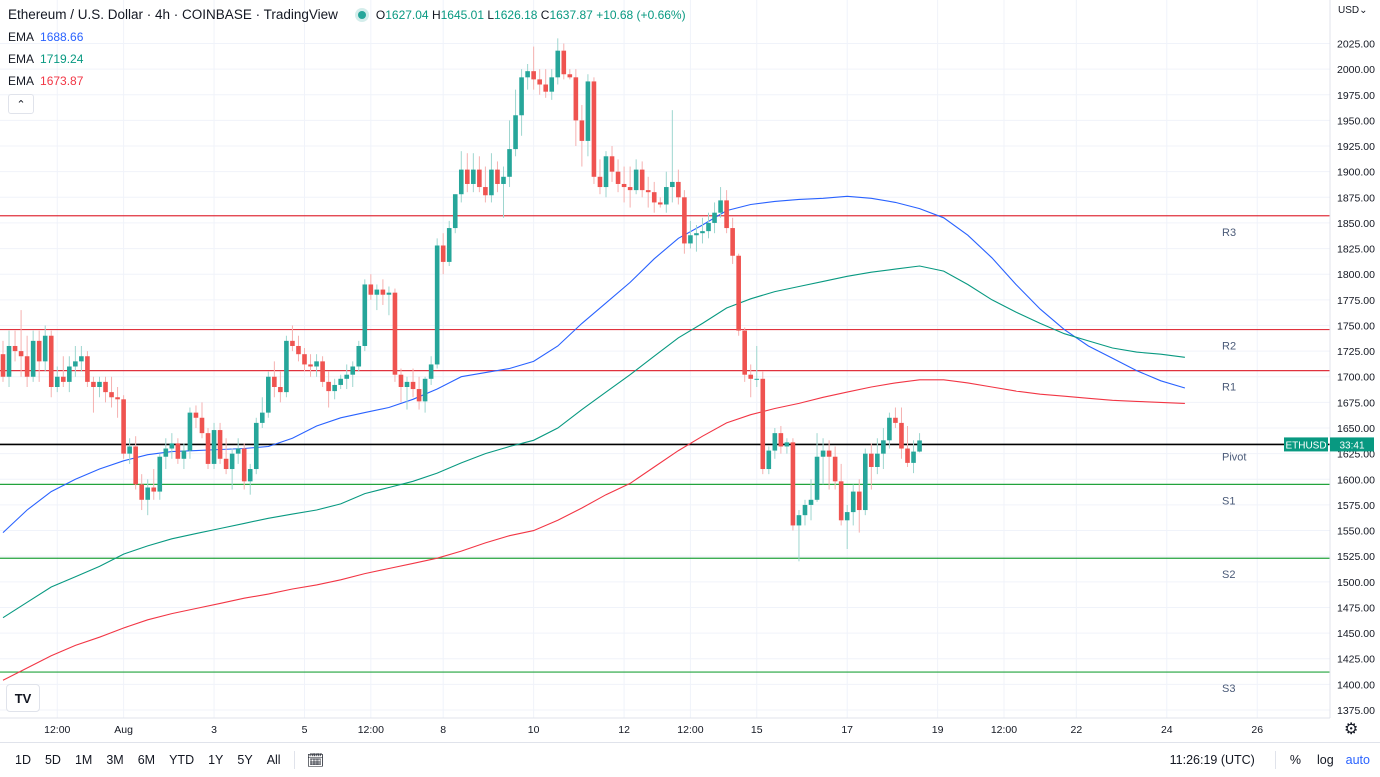 Image resolution: width=1380 pixels, height=777 pixels. What do you see at coordinates (23, 698) in the screenshot?
I see `tradingview-logo-icon: TV` at bounding box center [23, 698].